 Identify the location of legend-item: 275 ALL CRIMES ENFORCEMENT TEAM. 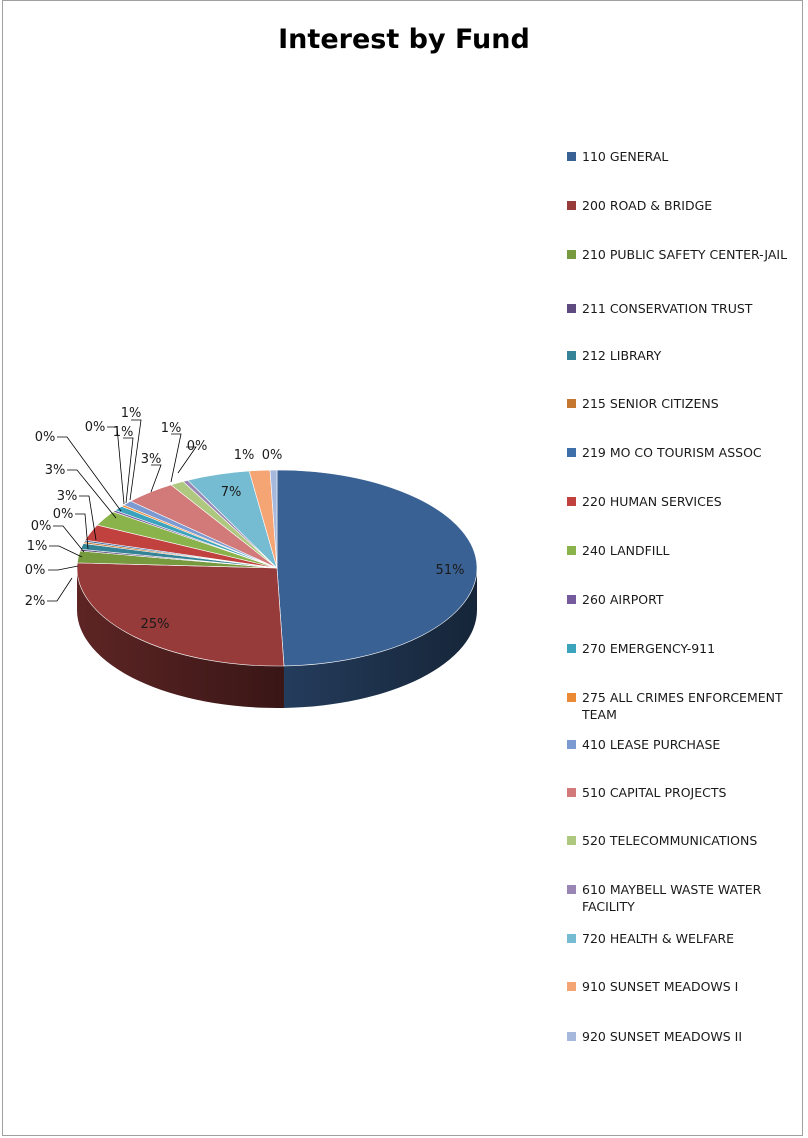
(684, 706).